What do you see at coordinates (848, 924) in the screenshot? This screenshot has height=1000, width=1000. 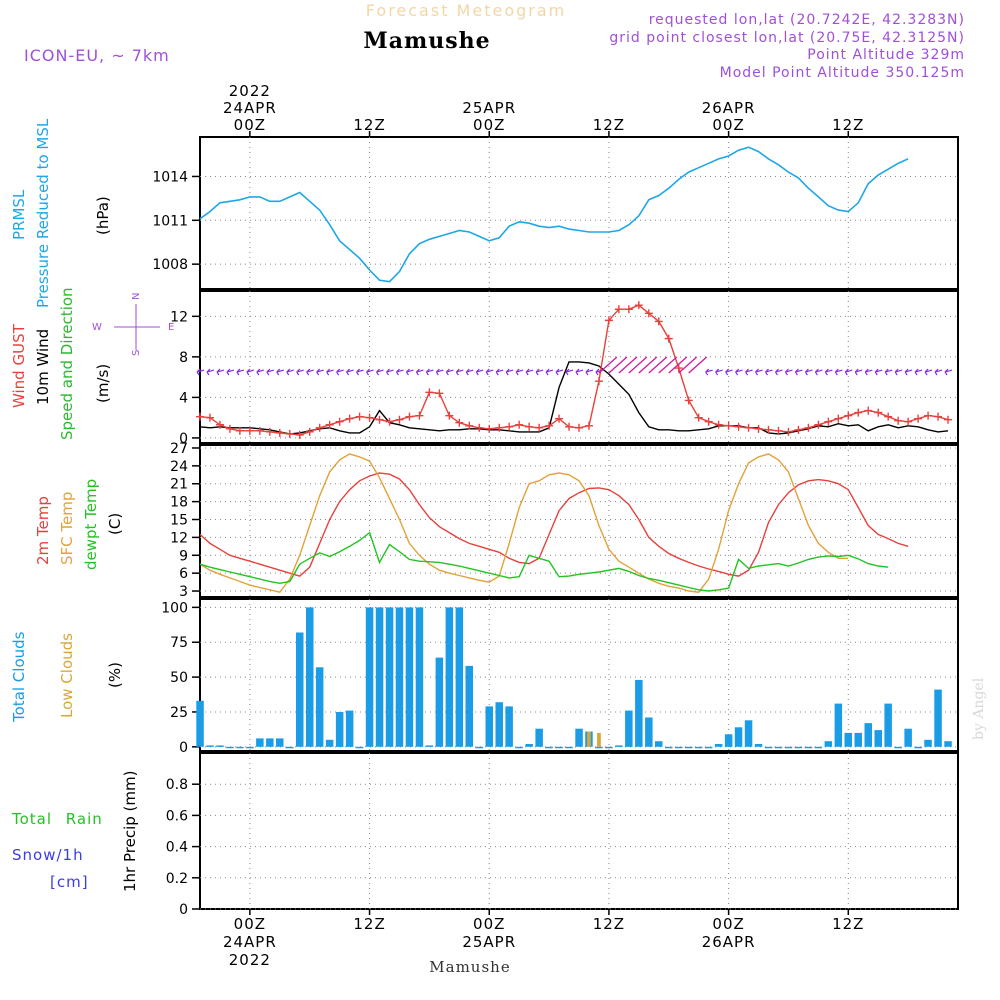 I see `bottom-time-label: 12Z` at bounding box center [848, 924].